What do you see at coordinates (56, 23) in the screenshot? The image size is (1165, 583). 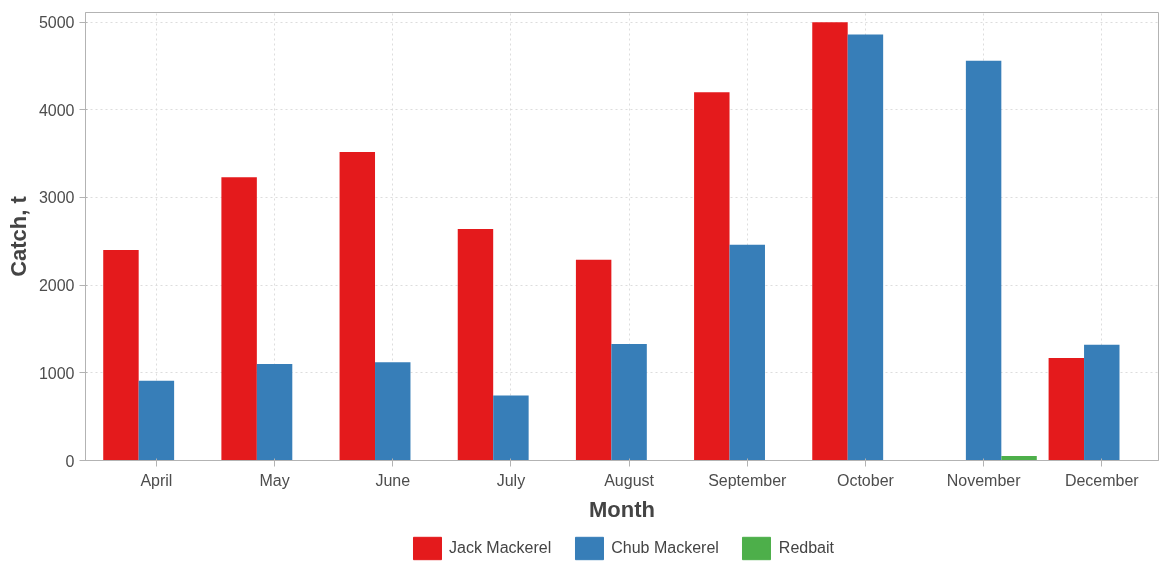 I see `y-tick-label: 5000` at bounding box center [56, 23].